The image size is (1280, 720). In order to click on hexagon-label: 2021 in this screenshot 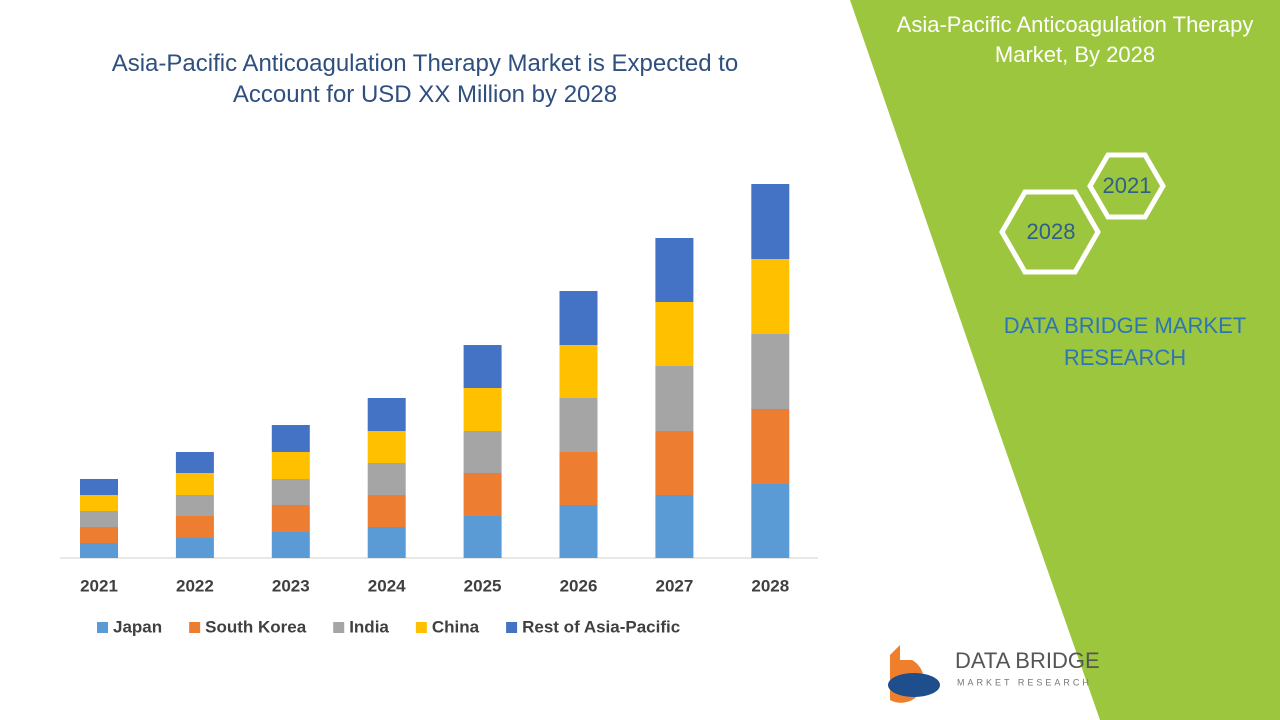, I will do `click(1127, 185)`.